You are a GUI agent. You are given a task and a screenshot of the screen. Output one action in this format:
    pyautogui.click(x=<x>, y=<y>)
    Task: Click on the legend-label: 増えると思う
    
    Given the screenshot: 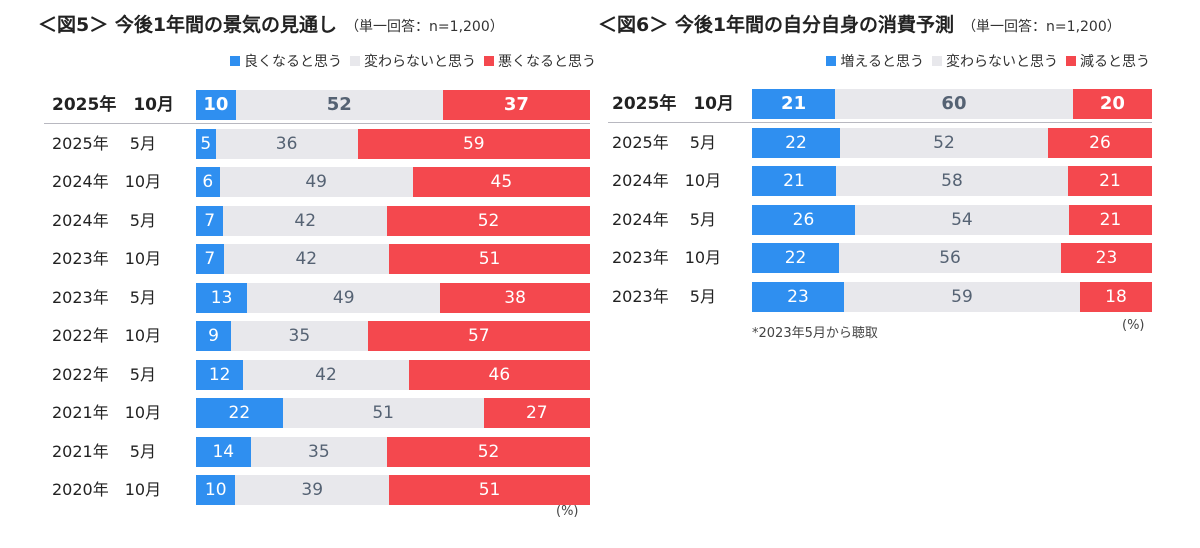 What is the action you would take?
    pyautogui.click(x=882, y=62)
    